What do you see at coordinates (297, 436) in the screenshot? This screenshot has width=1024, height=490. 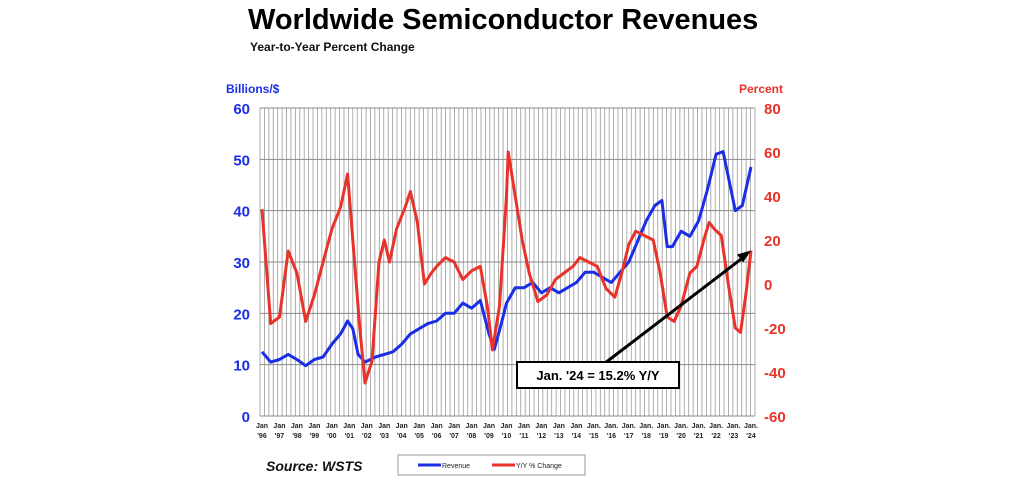 I see `x-tick-label-year: '98` at bounding box center [297, 436].